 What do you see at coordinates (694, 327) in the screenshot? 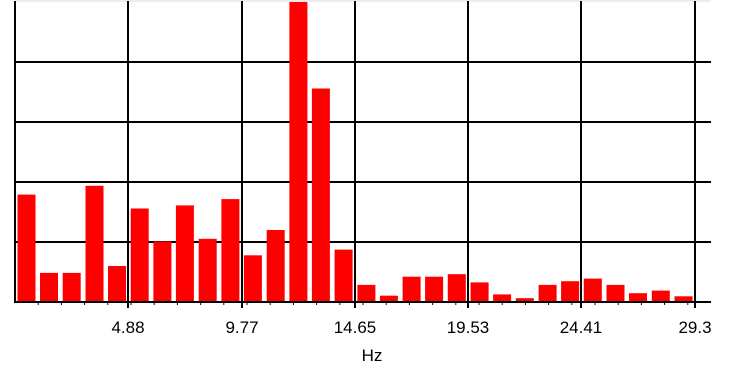
I see `x-tick-label: 29.3` at bounding box center [694, 327].